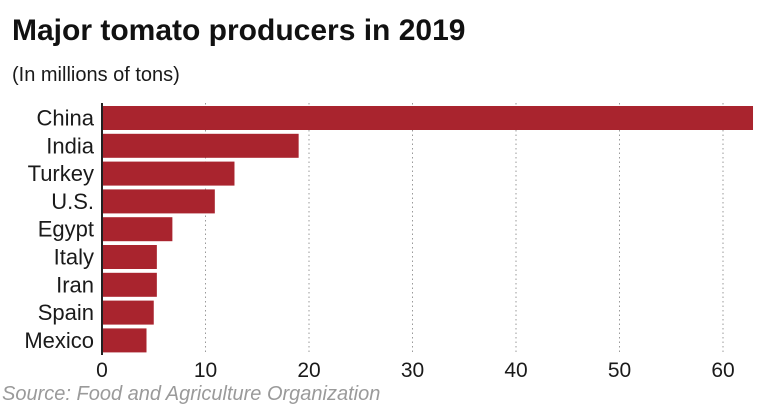  Describe the element at coordinates (66, 118) in the screenshot. I see `category-label: China` at that location.